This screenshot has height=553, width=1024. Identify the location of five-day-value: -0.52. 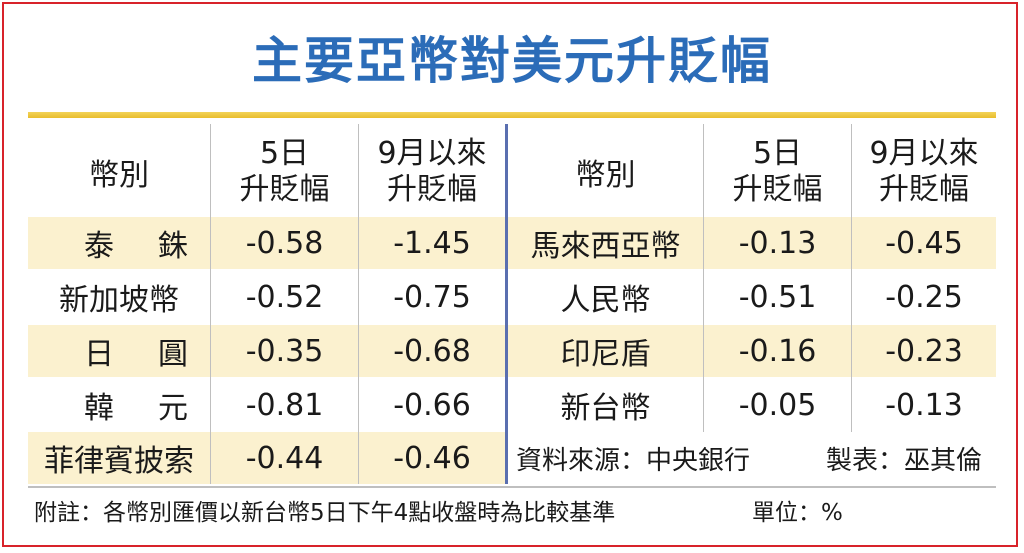
(284, 297).